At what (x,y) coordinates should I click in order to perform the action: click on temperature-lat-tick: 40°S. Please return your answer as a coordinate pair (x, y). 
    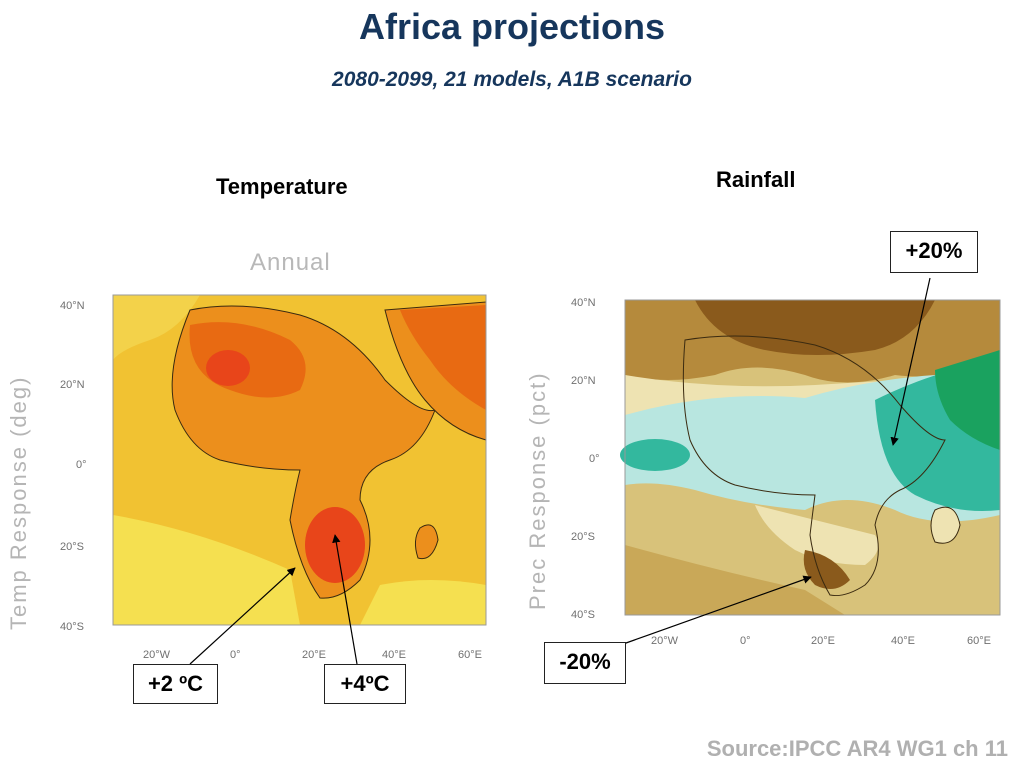
    Looking at the image, I should click on (72, 627).